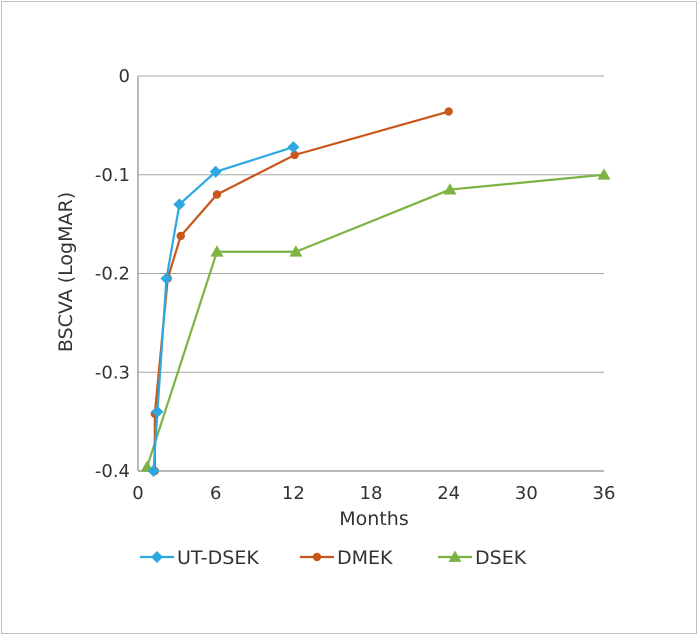  What do you see at coordinates (293, 493) in the screenshot?
I see `x-tick-label: 12` at bounding box center [293, 493].